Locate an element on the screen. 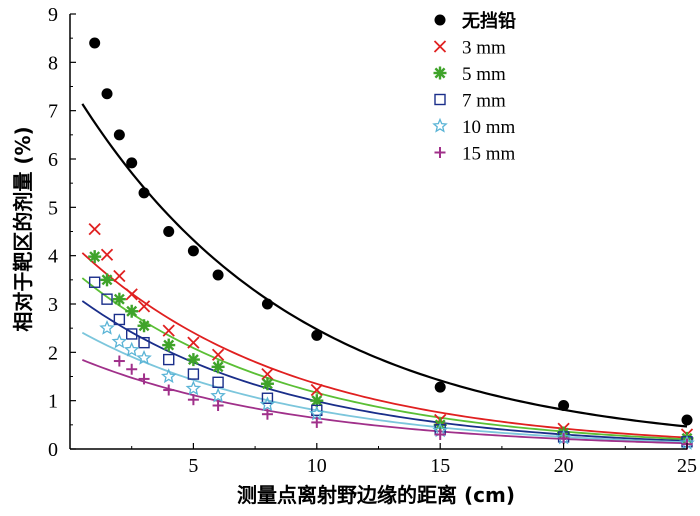 This screenshot has width=700, height=516. legend-item: 5 mm is located at coordinates (469, 74).